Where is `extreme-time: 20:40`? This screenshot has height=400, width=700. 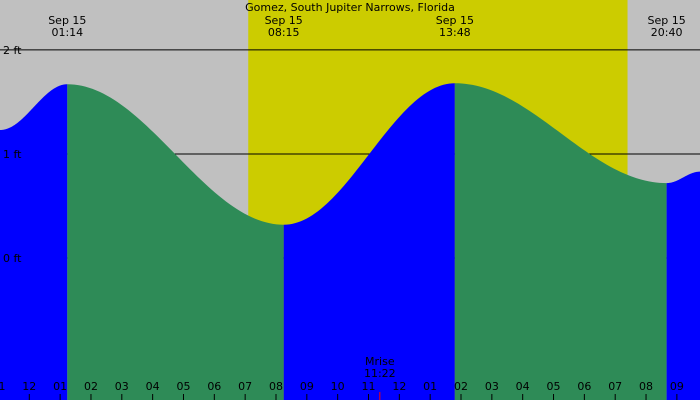
extreme-time: 20:40 is located at coordinates (667, 32).